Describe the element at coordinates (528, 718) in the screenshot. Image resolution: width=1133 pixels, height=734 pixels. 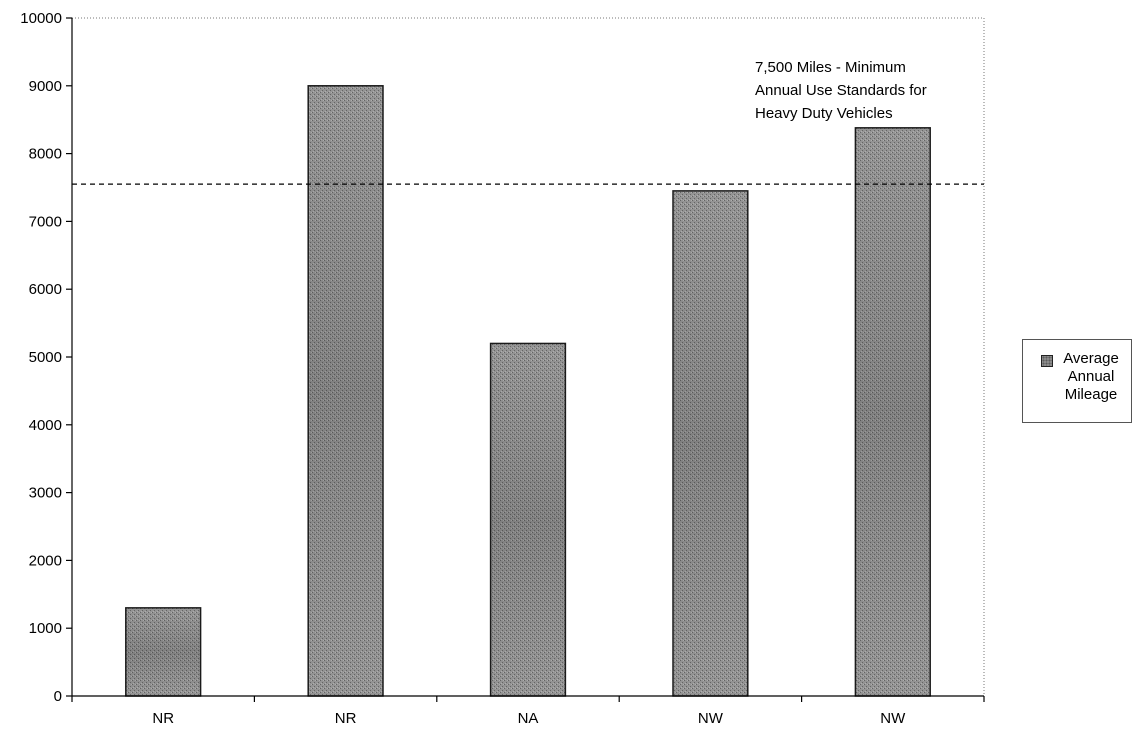
I see `x-tick-label-2: NA` at that location.